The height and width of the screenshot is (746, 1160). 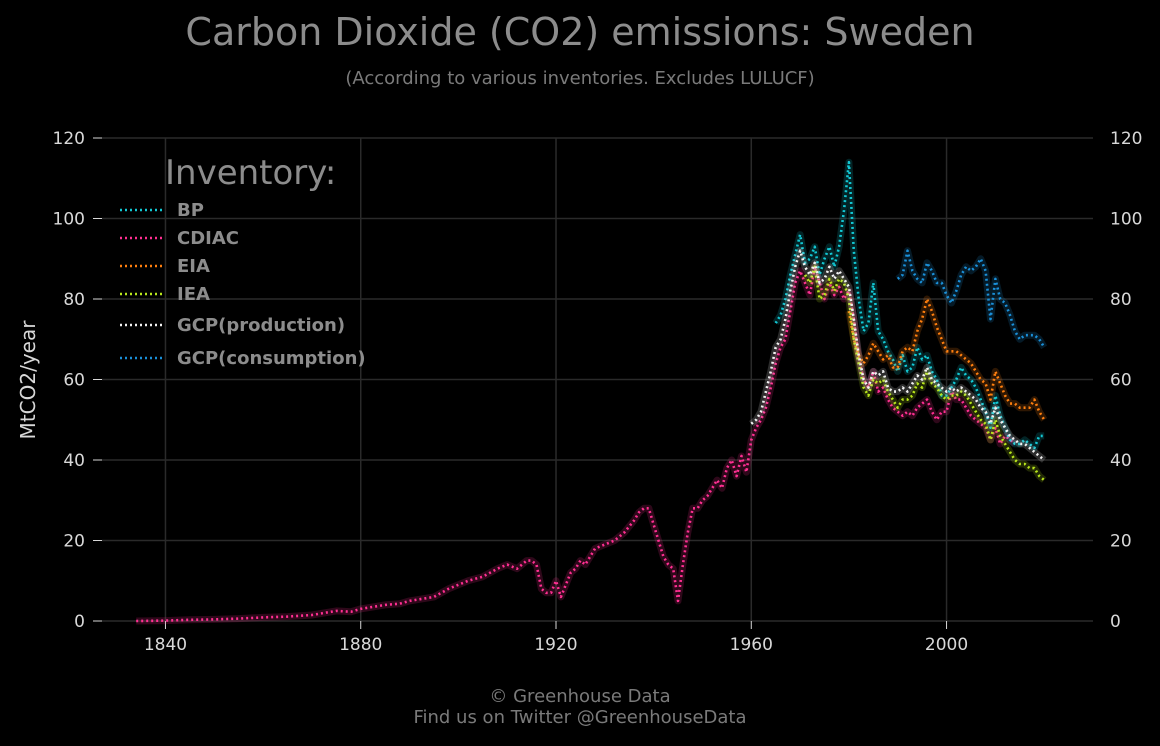 What do you see at coordinates (580, 696) in the screenshot?
I see `copyright-text: © Greenhouse Data` at bounding box center [580, 696].